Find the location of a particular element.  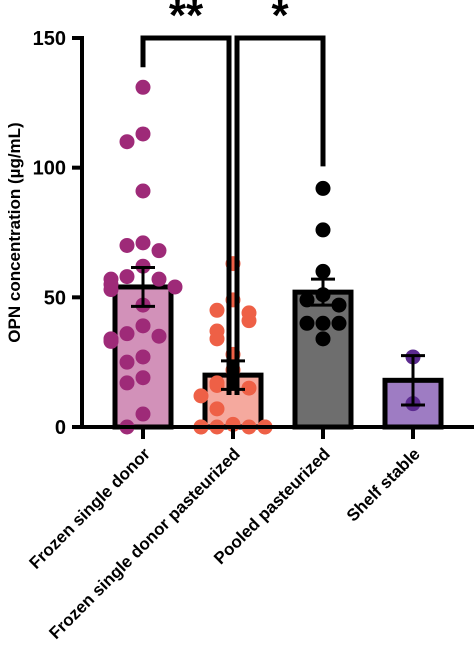

significance-label-1: * is located at coordinates (280, 20).